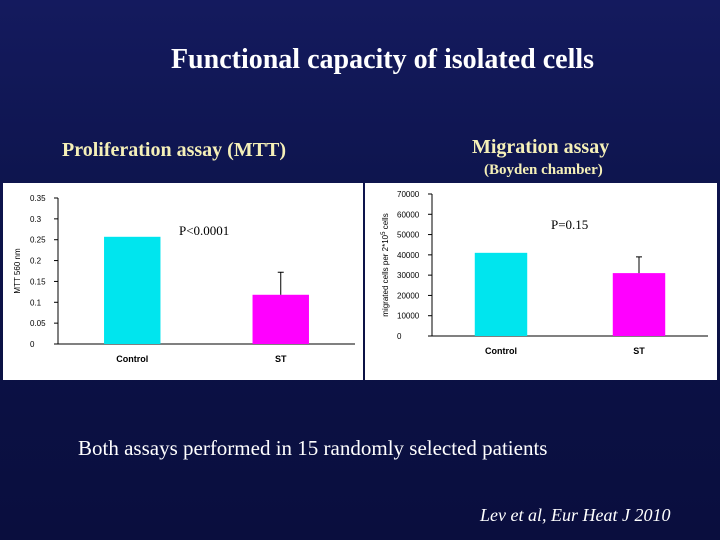 The image size is (720, 540). I want to click on y-tick-label: 0.15, so click(38, 281).